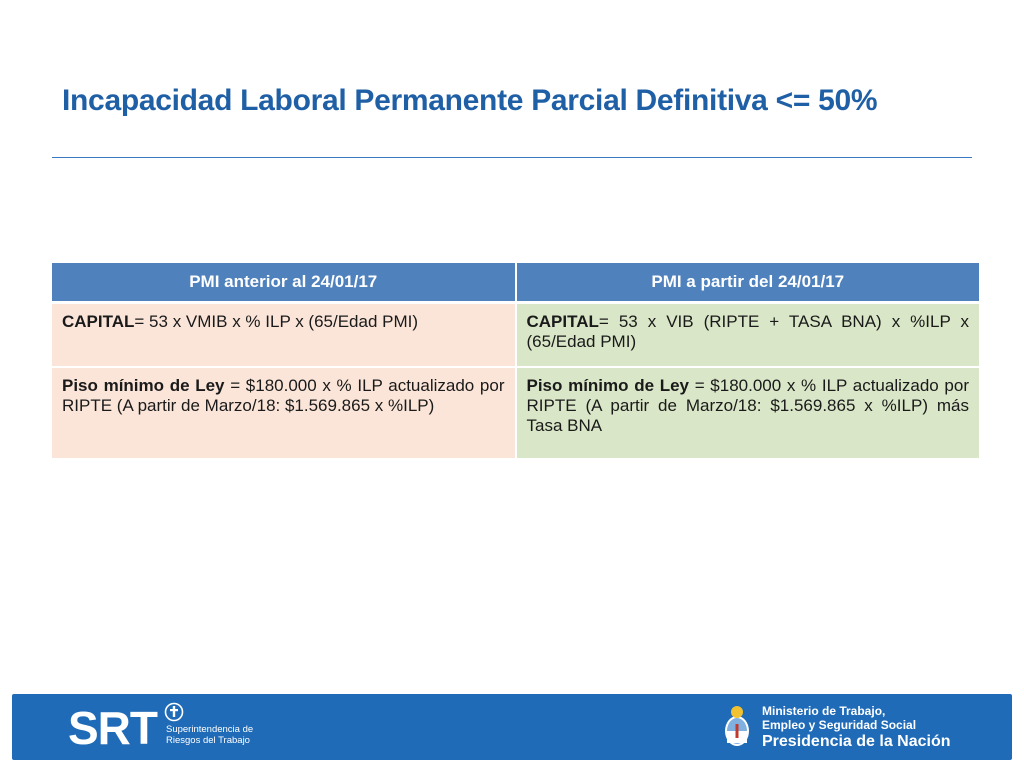  What do you see at coordinates (737, 726) in the screenshot?
I see `coat-of-arms-icon` at bounding box center [737, 726].